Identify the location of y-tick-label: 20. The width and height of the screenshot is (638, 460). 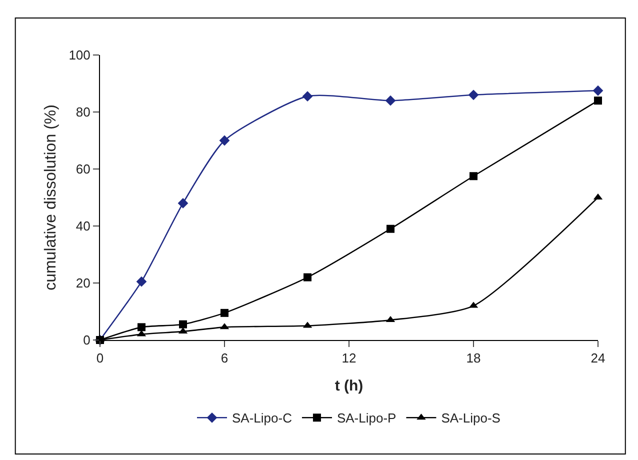
(83, 283).